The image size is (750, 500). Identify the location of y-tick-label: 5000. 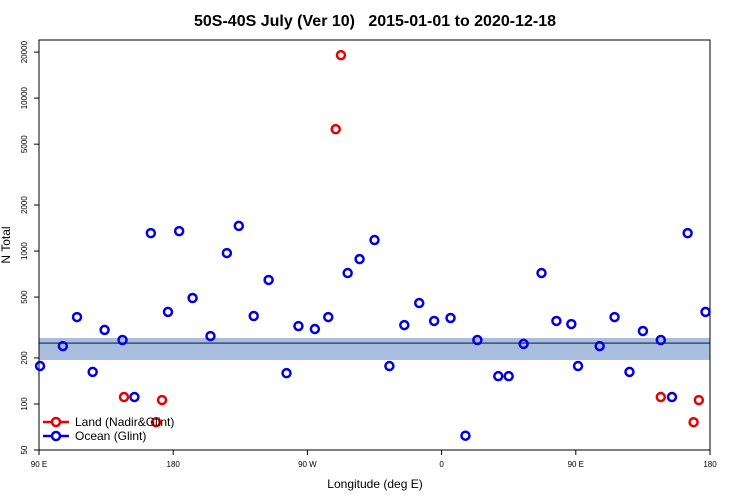
(24, 144).